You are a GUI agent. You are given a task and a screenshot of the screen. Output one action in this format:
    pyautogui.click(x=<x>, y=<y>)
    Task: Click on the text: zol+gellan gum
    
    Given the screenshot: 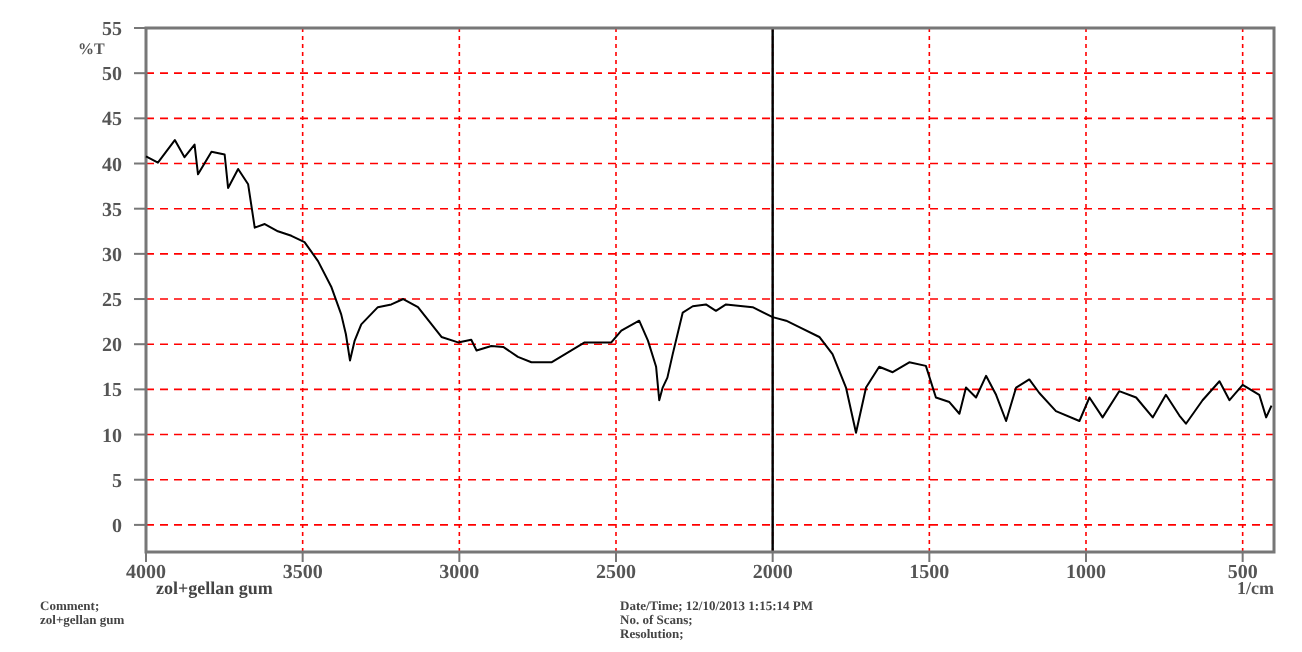 What is the action you would take?
    pyautogui.click(x=215, y=588)
    